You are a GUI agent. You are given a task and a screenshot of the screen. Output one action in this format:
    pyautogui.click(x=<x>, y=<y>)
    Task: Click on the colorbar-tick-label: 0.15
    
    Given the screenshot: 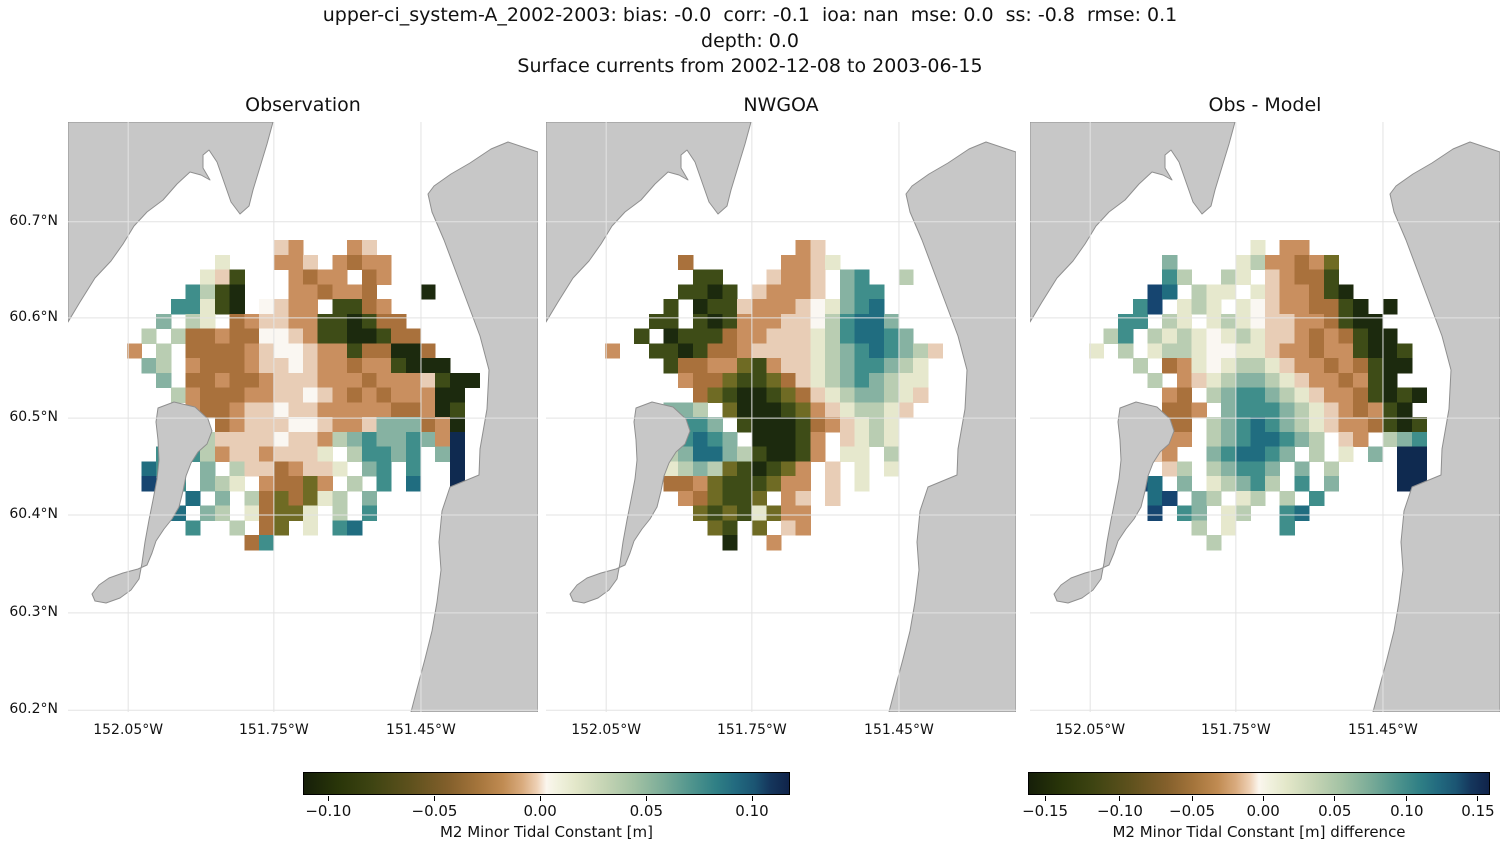 What is the action you would take?
    pyautogui.click(x=1478, y=811)
    